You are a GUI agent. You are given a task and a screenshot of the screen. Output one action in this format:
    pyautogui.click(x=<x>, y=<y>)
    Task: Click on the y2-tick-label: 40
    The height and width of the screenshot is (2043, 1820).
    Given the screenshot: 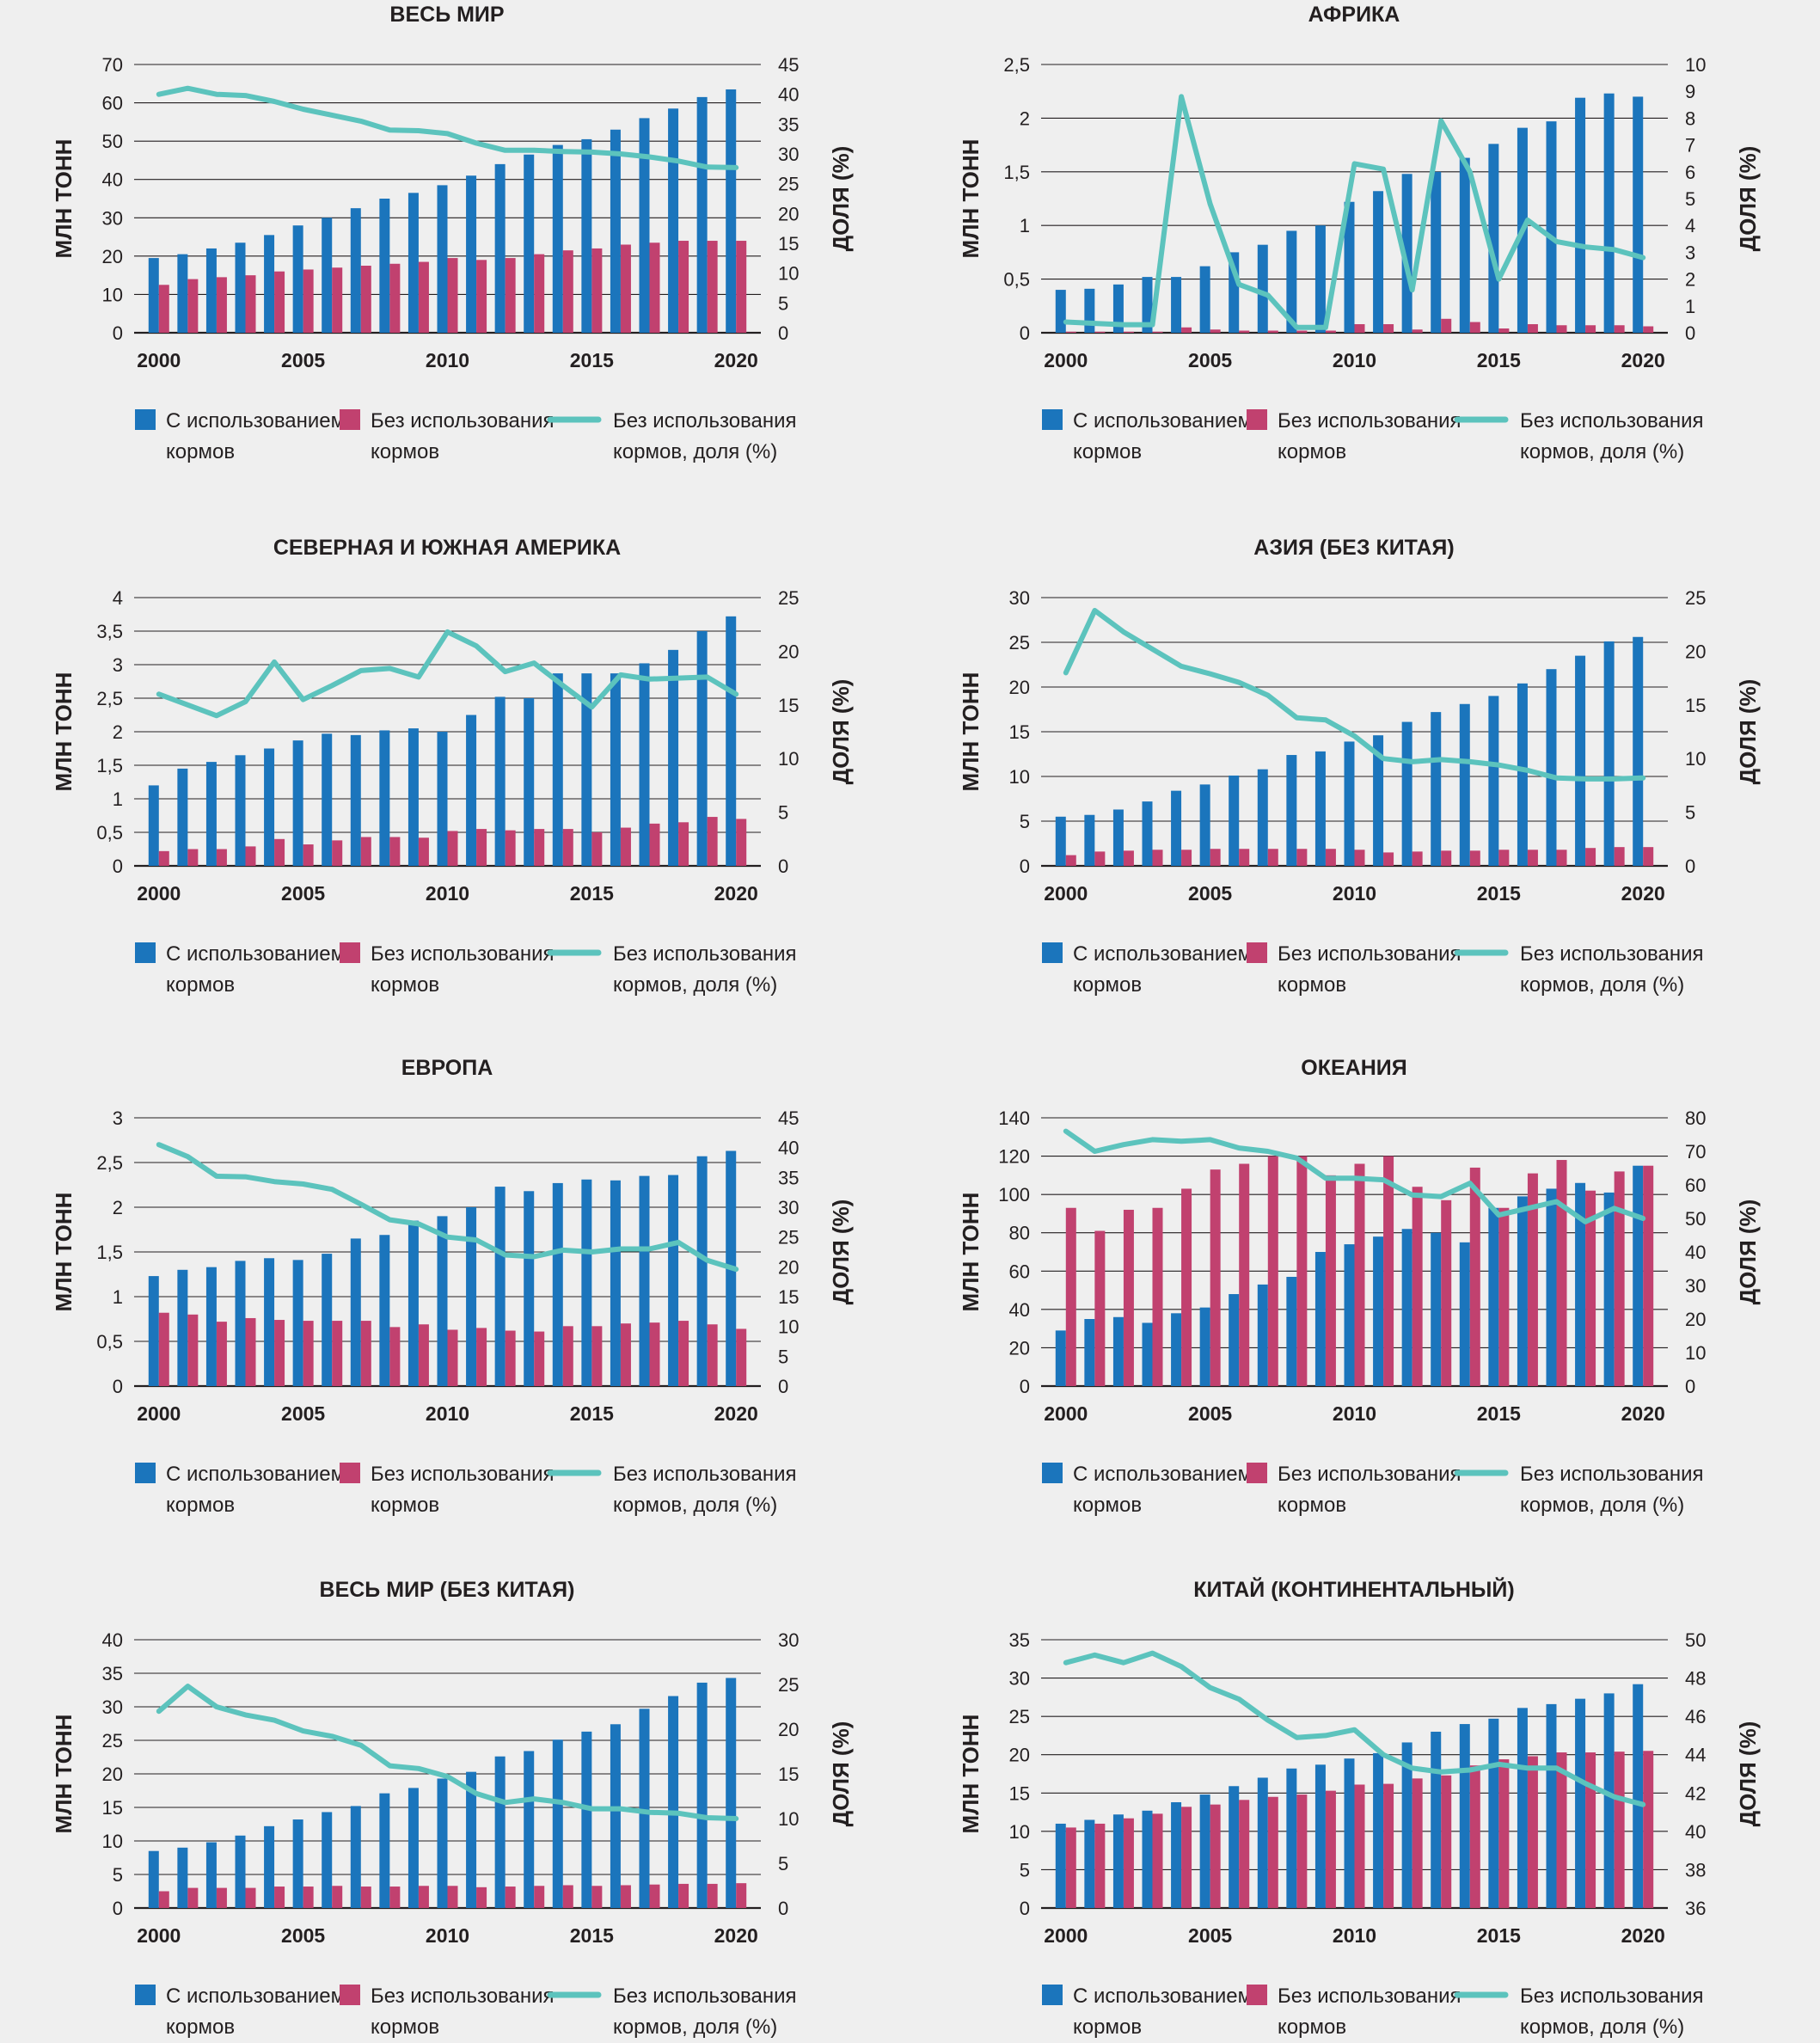 What is the action you would take?
    pyautogui.click(x=788, y=95)
    